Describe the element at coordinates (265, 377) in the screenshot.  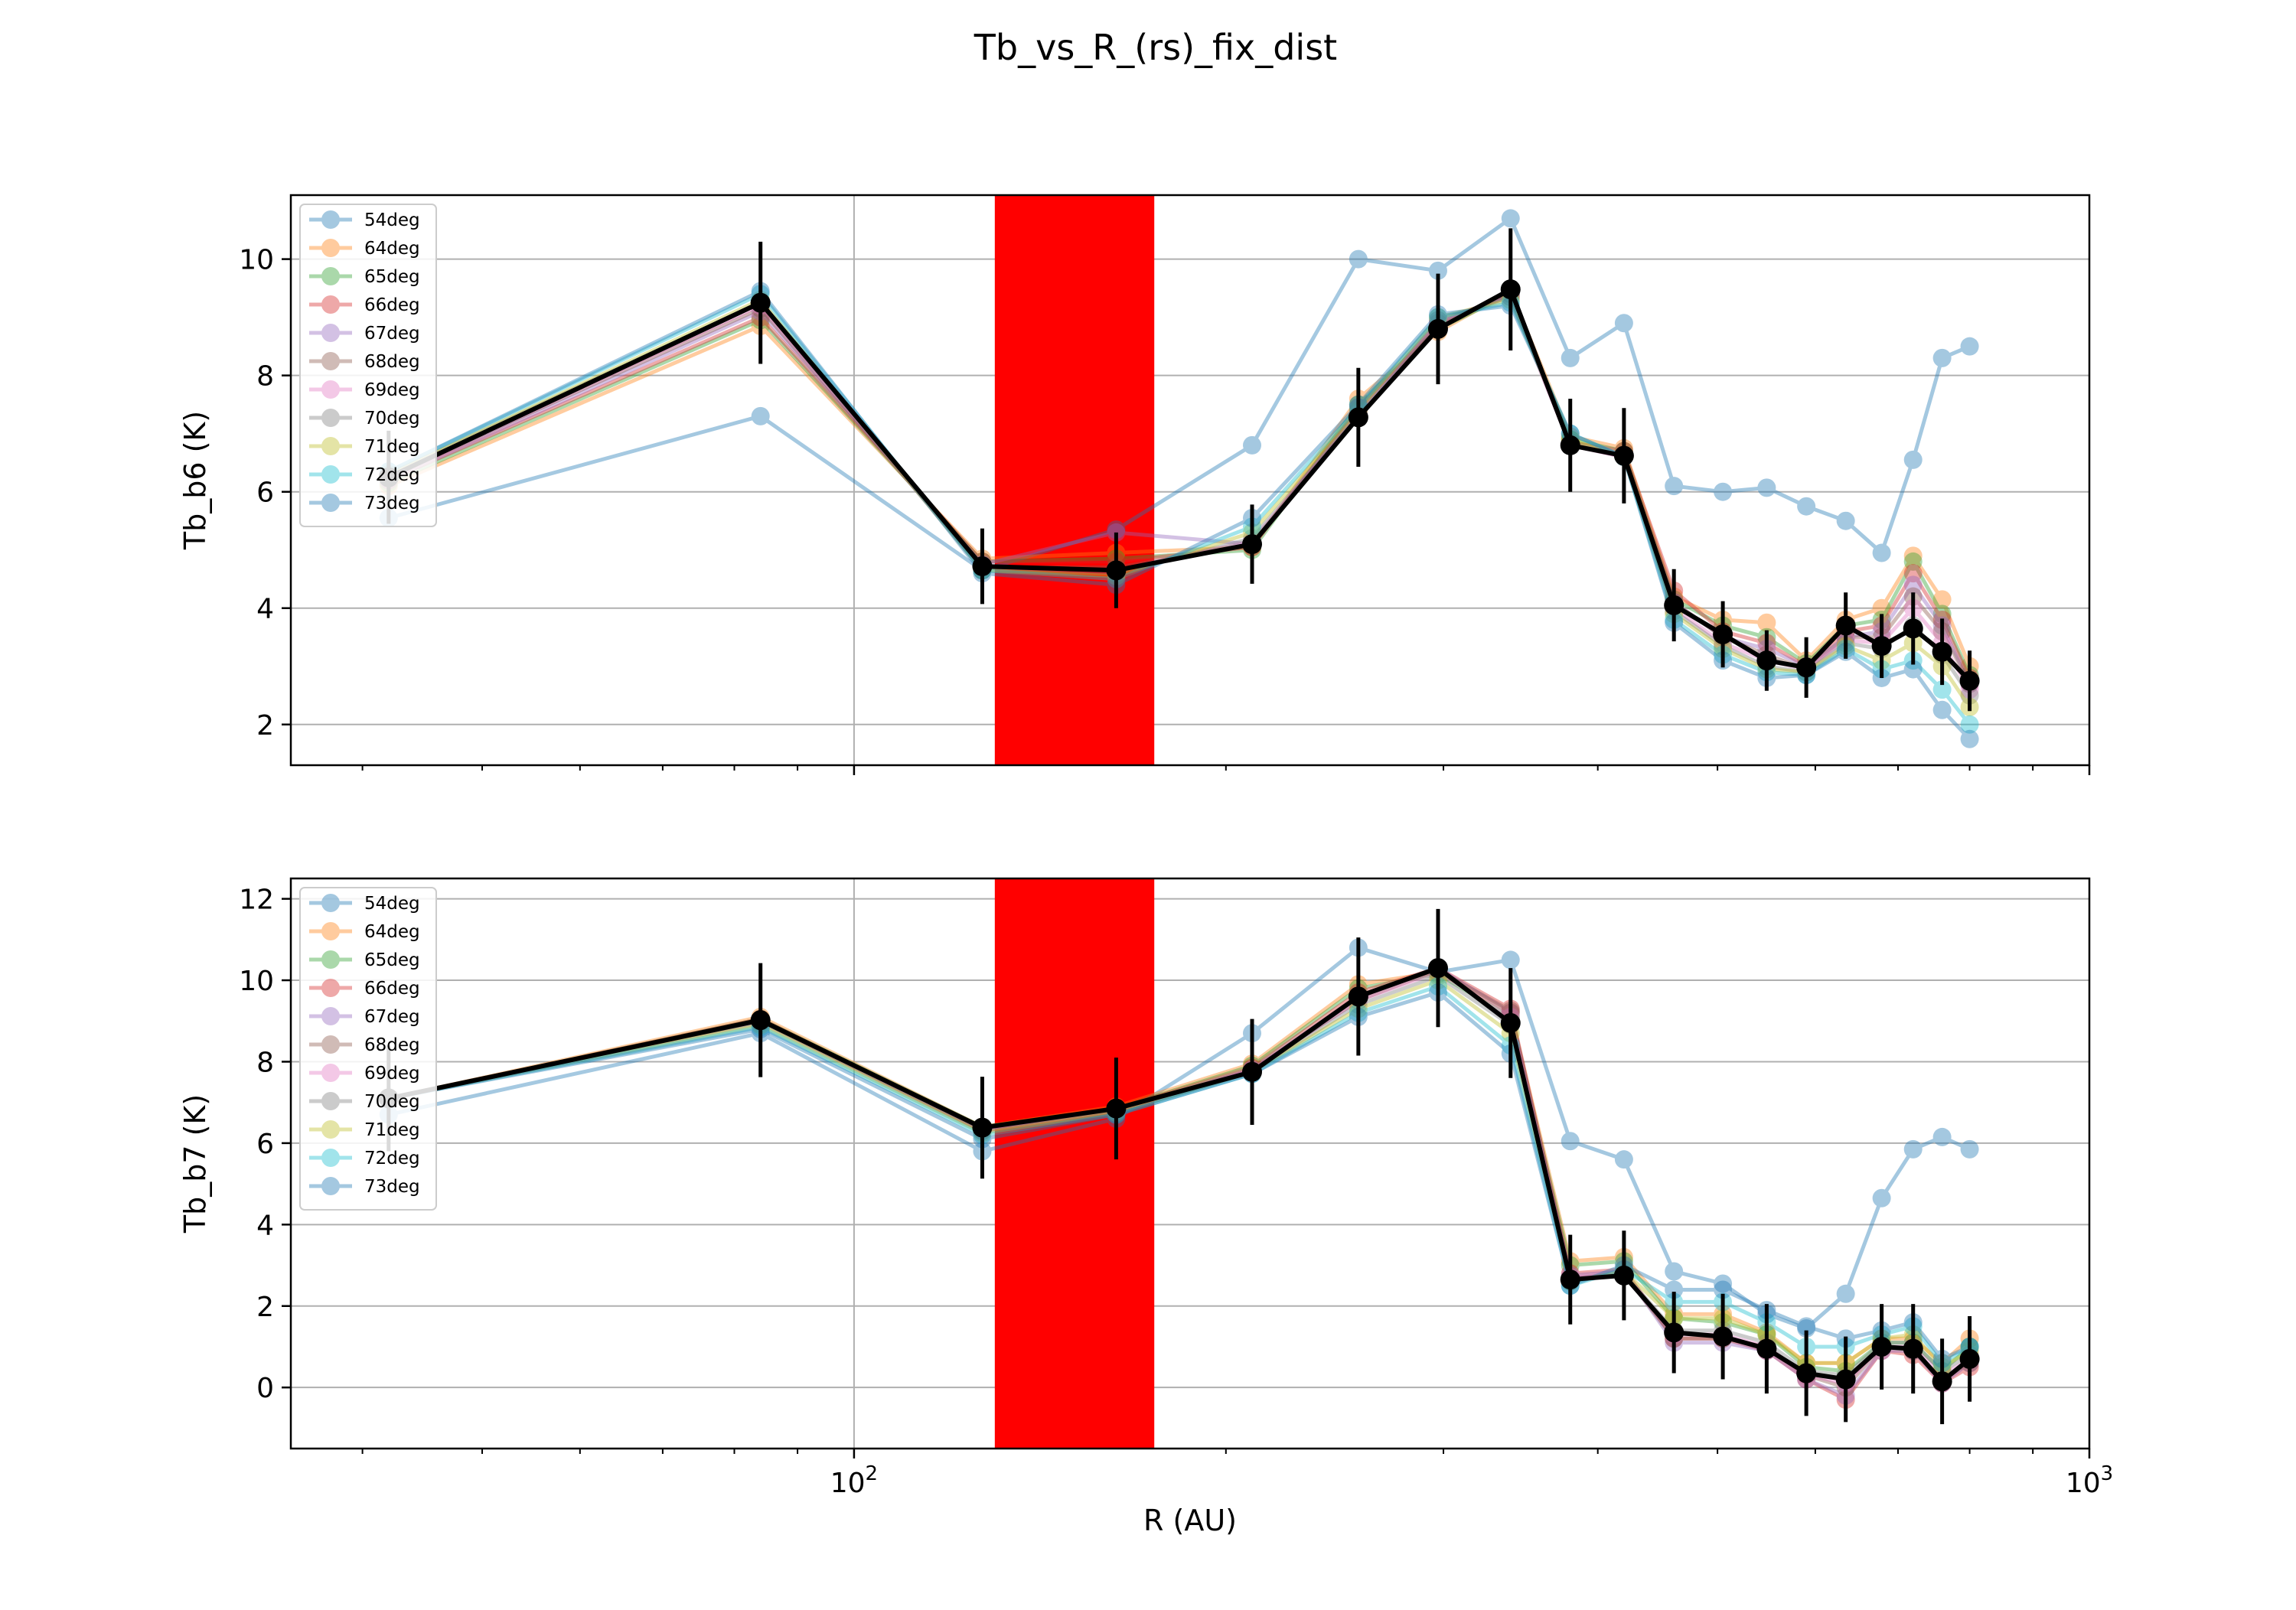
I see `y-tick-label: 8` at that location.